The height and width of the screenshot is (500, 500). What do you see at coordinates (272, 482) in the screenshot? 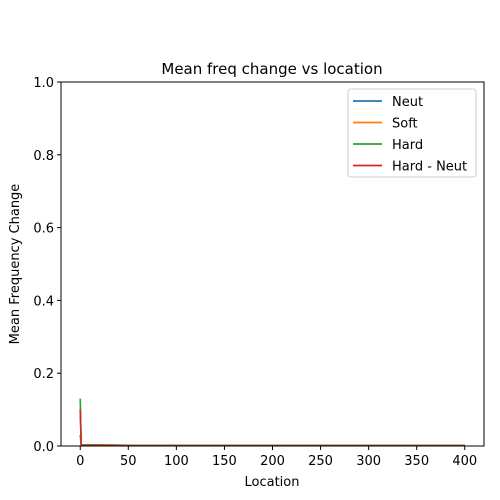
I see `x-axis-label: Location` at bounding box center [272, 482].